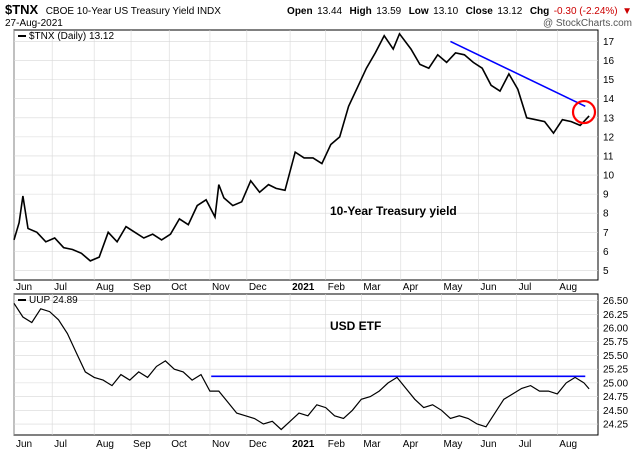 This screenshot has height=456, width=640. I want to click on p2-x-tick-label: Nov, so click(221, 444).